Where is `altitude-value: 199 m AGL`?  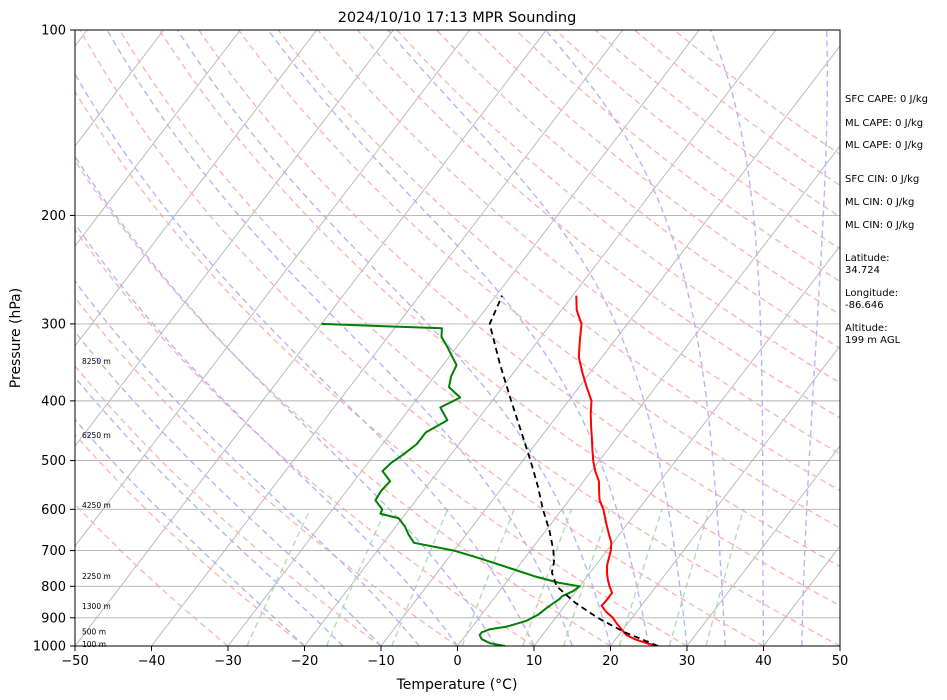
altitude-value: 199 m AGL is located at coordinates (873, 340).